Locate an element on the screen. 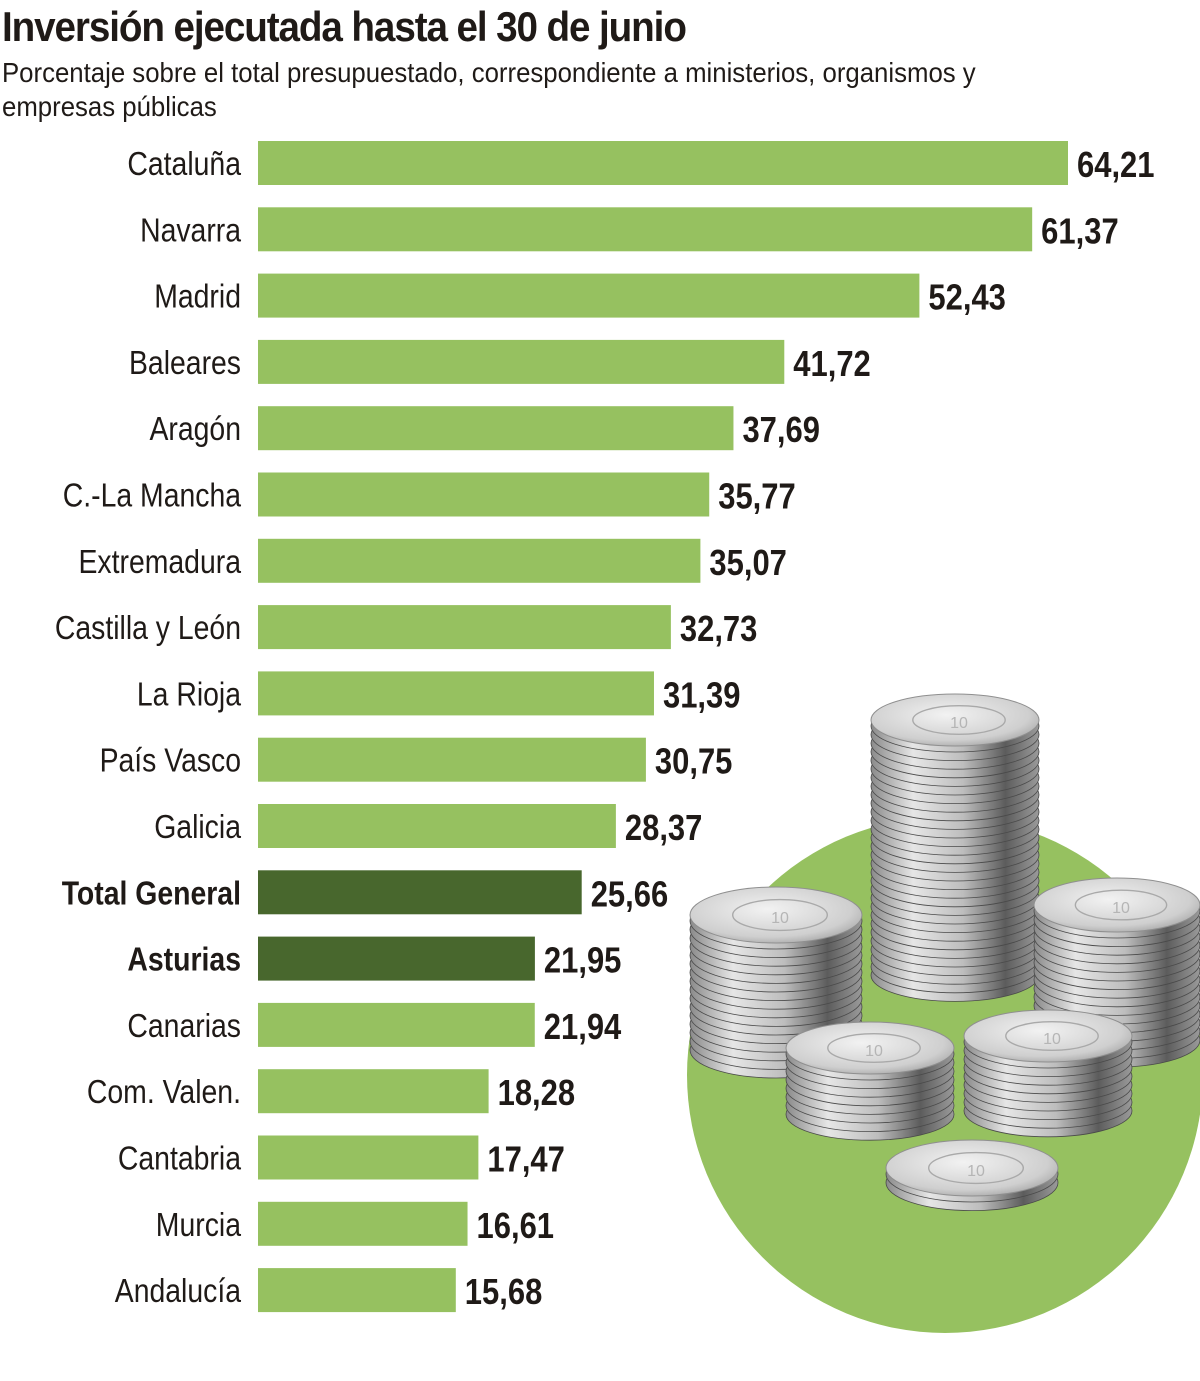  bar-la-rioja is located at coordinates (456, 693).